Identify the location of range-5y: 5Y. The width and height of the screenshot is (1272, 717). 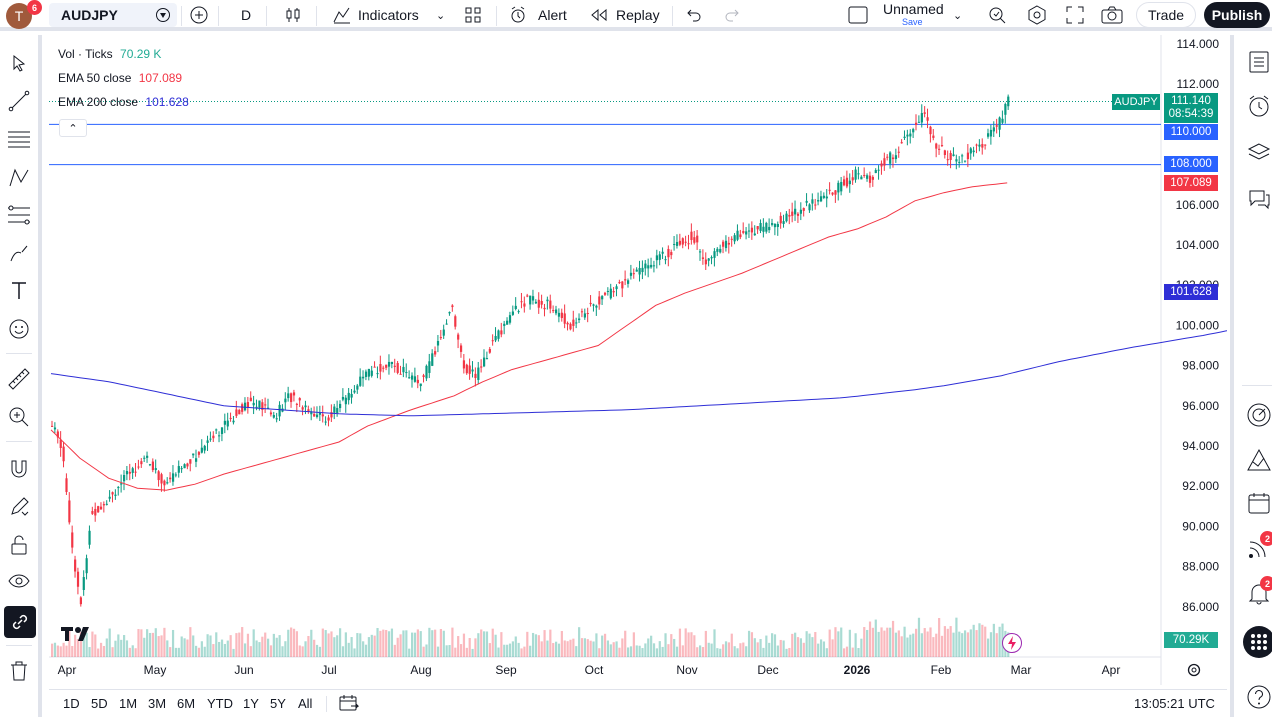
(278, 703).